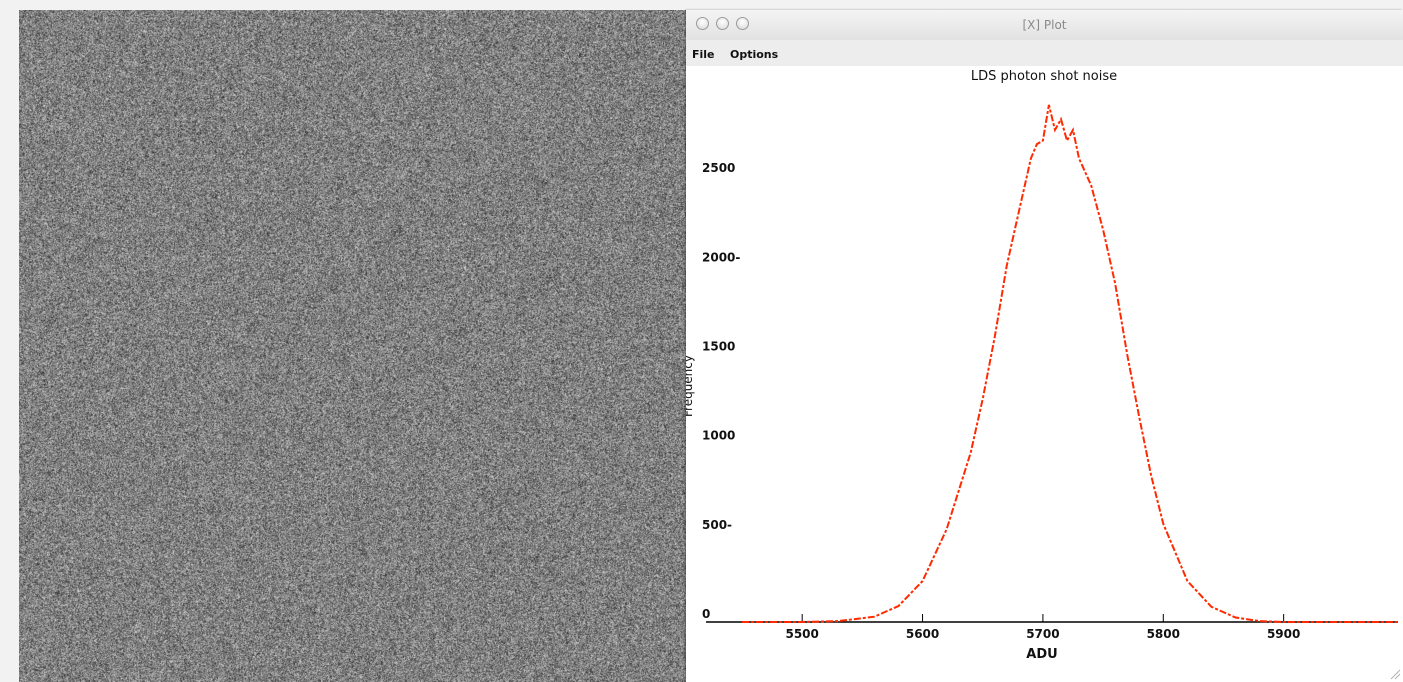 The image size is (1403, 682). I want to click on y-tick-label: 0, so click(706, 614).